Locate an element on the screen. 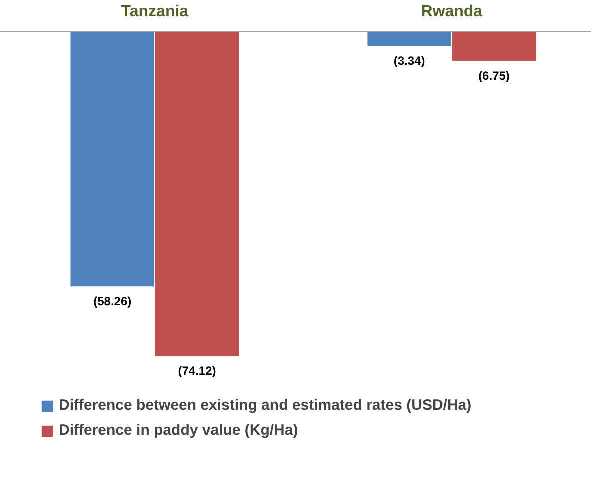  data-label: (58.26) is located at coordinates (113, 301).